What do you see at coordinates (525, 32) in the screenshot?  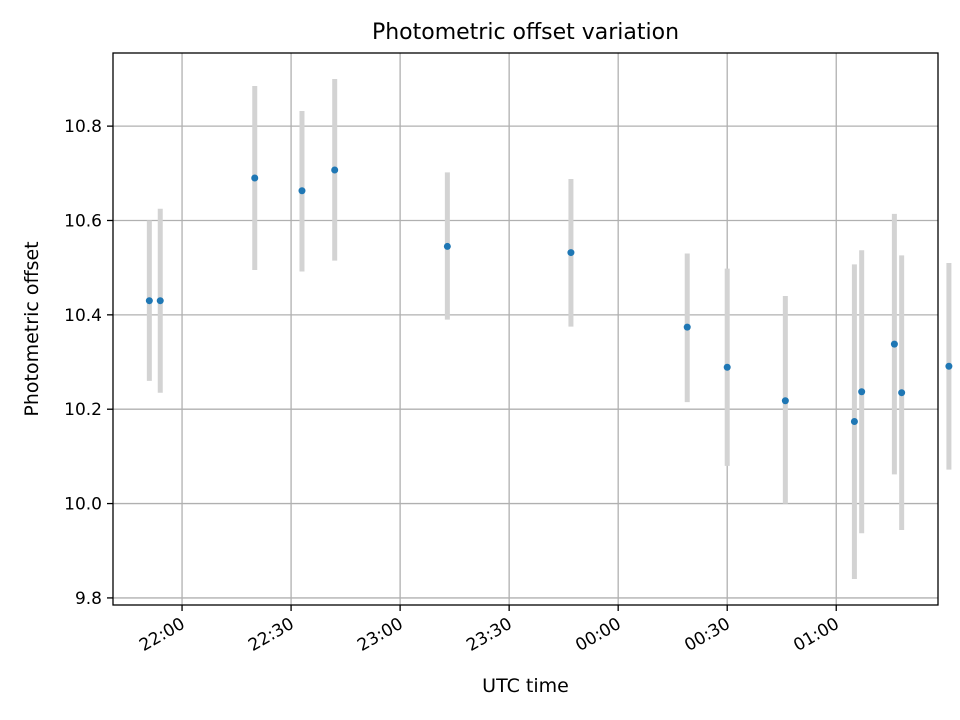 I see `chart-title: Photometric offset variation` at bounding box center [525, 32].